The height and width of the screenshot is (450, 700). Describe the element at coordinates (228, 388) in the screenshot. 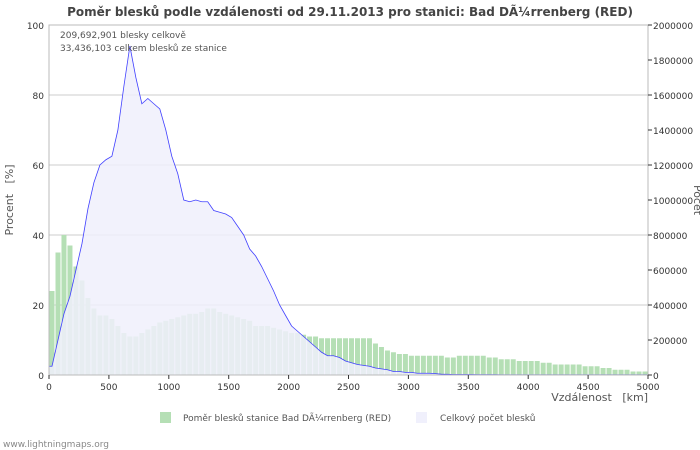

I see `x-tick-label: 1500` at that location.